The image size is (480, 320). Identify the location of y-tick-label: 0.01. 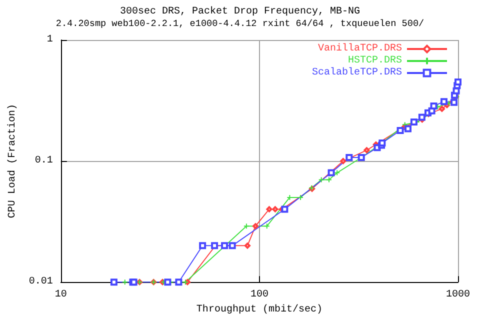
(40, 282).